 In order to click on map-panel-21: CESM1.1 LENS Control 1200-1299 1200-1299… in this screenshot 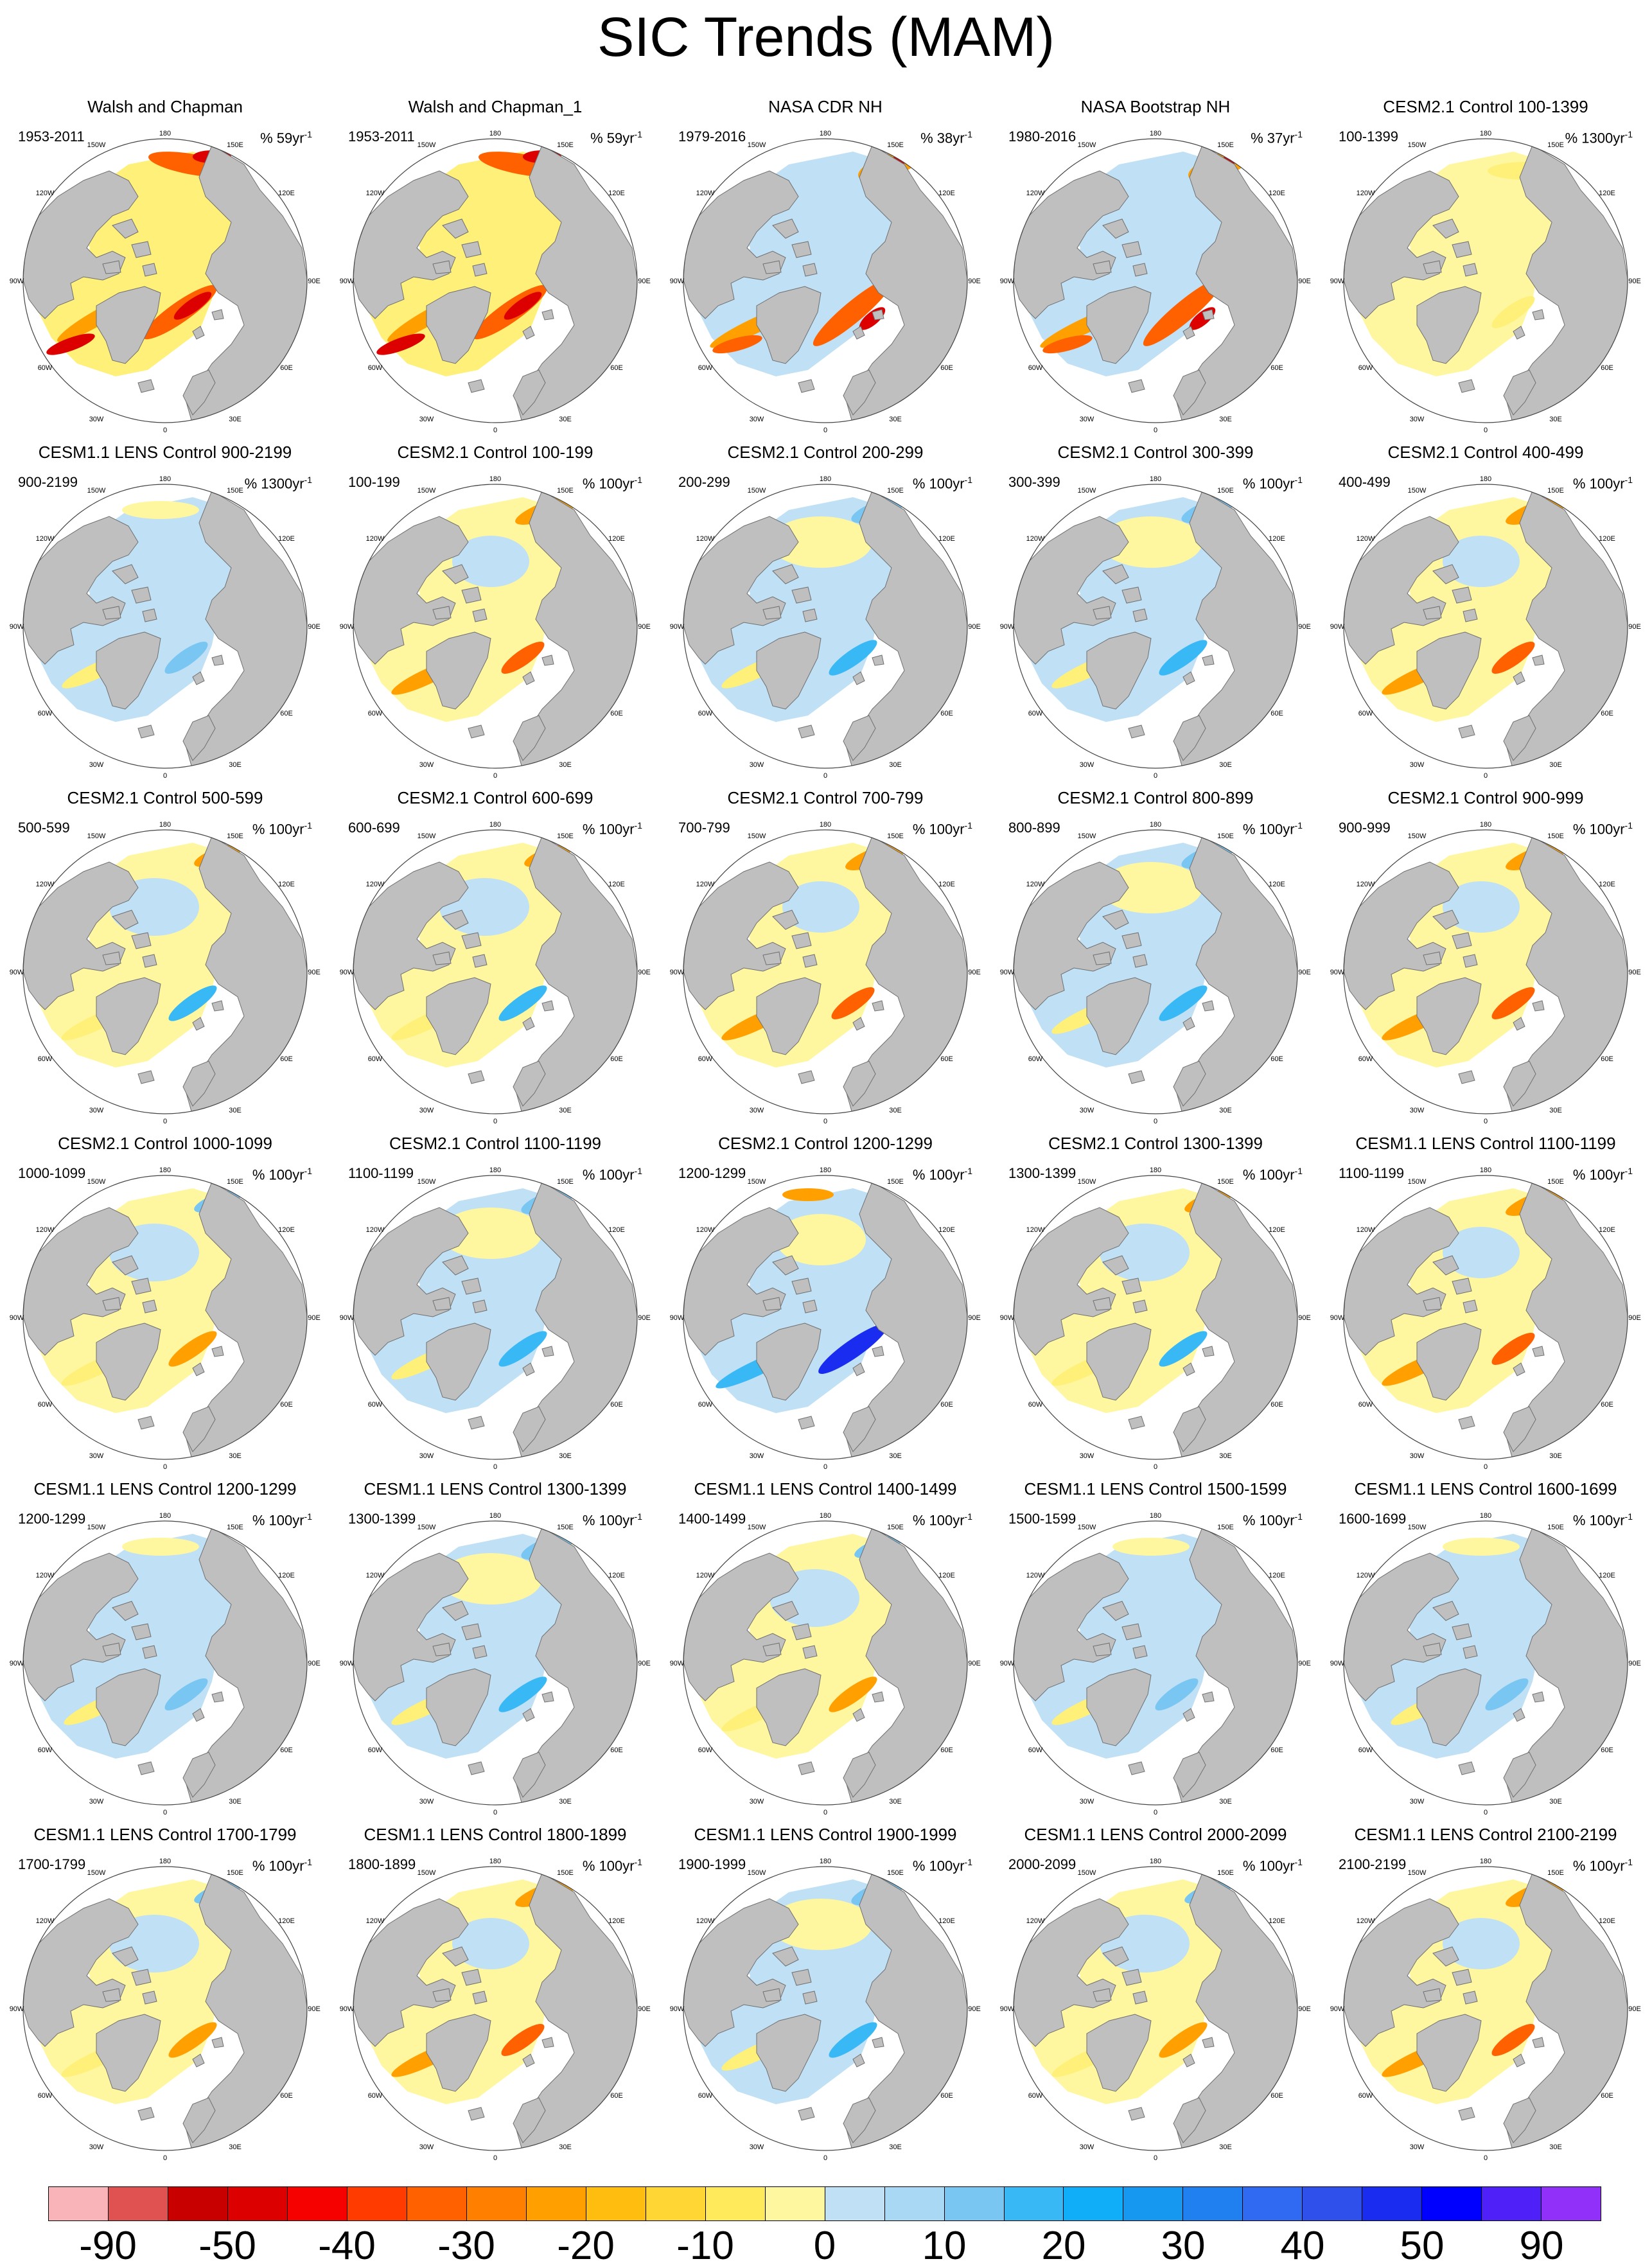, I will do `click(165, 1651)`.